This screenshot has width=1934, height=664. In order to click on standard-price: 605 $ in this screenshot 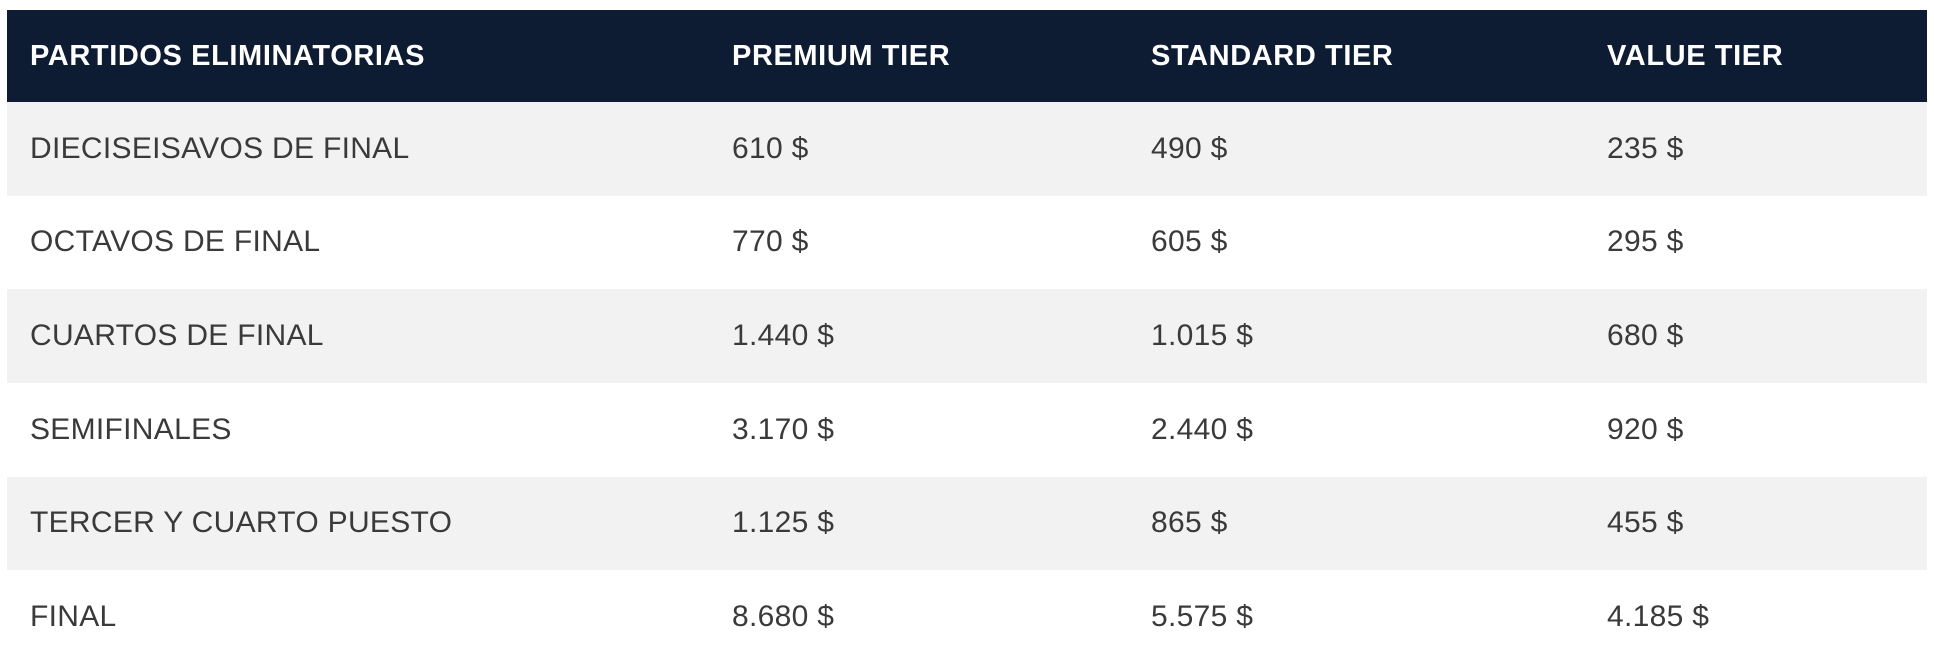, I will do `click(1189, 242)`.